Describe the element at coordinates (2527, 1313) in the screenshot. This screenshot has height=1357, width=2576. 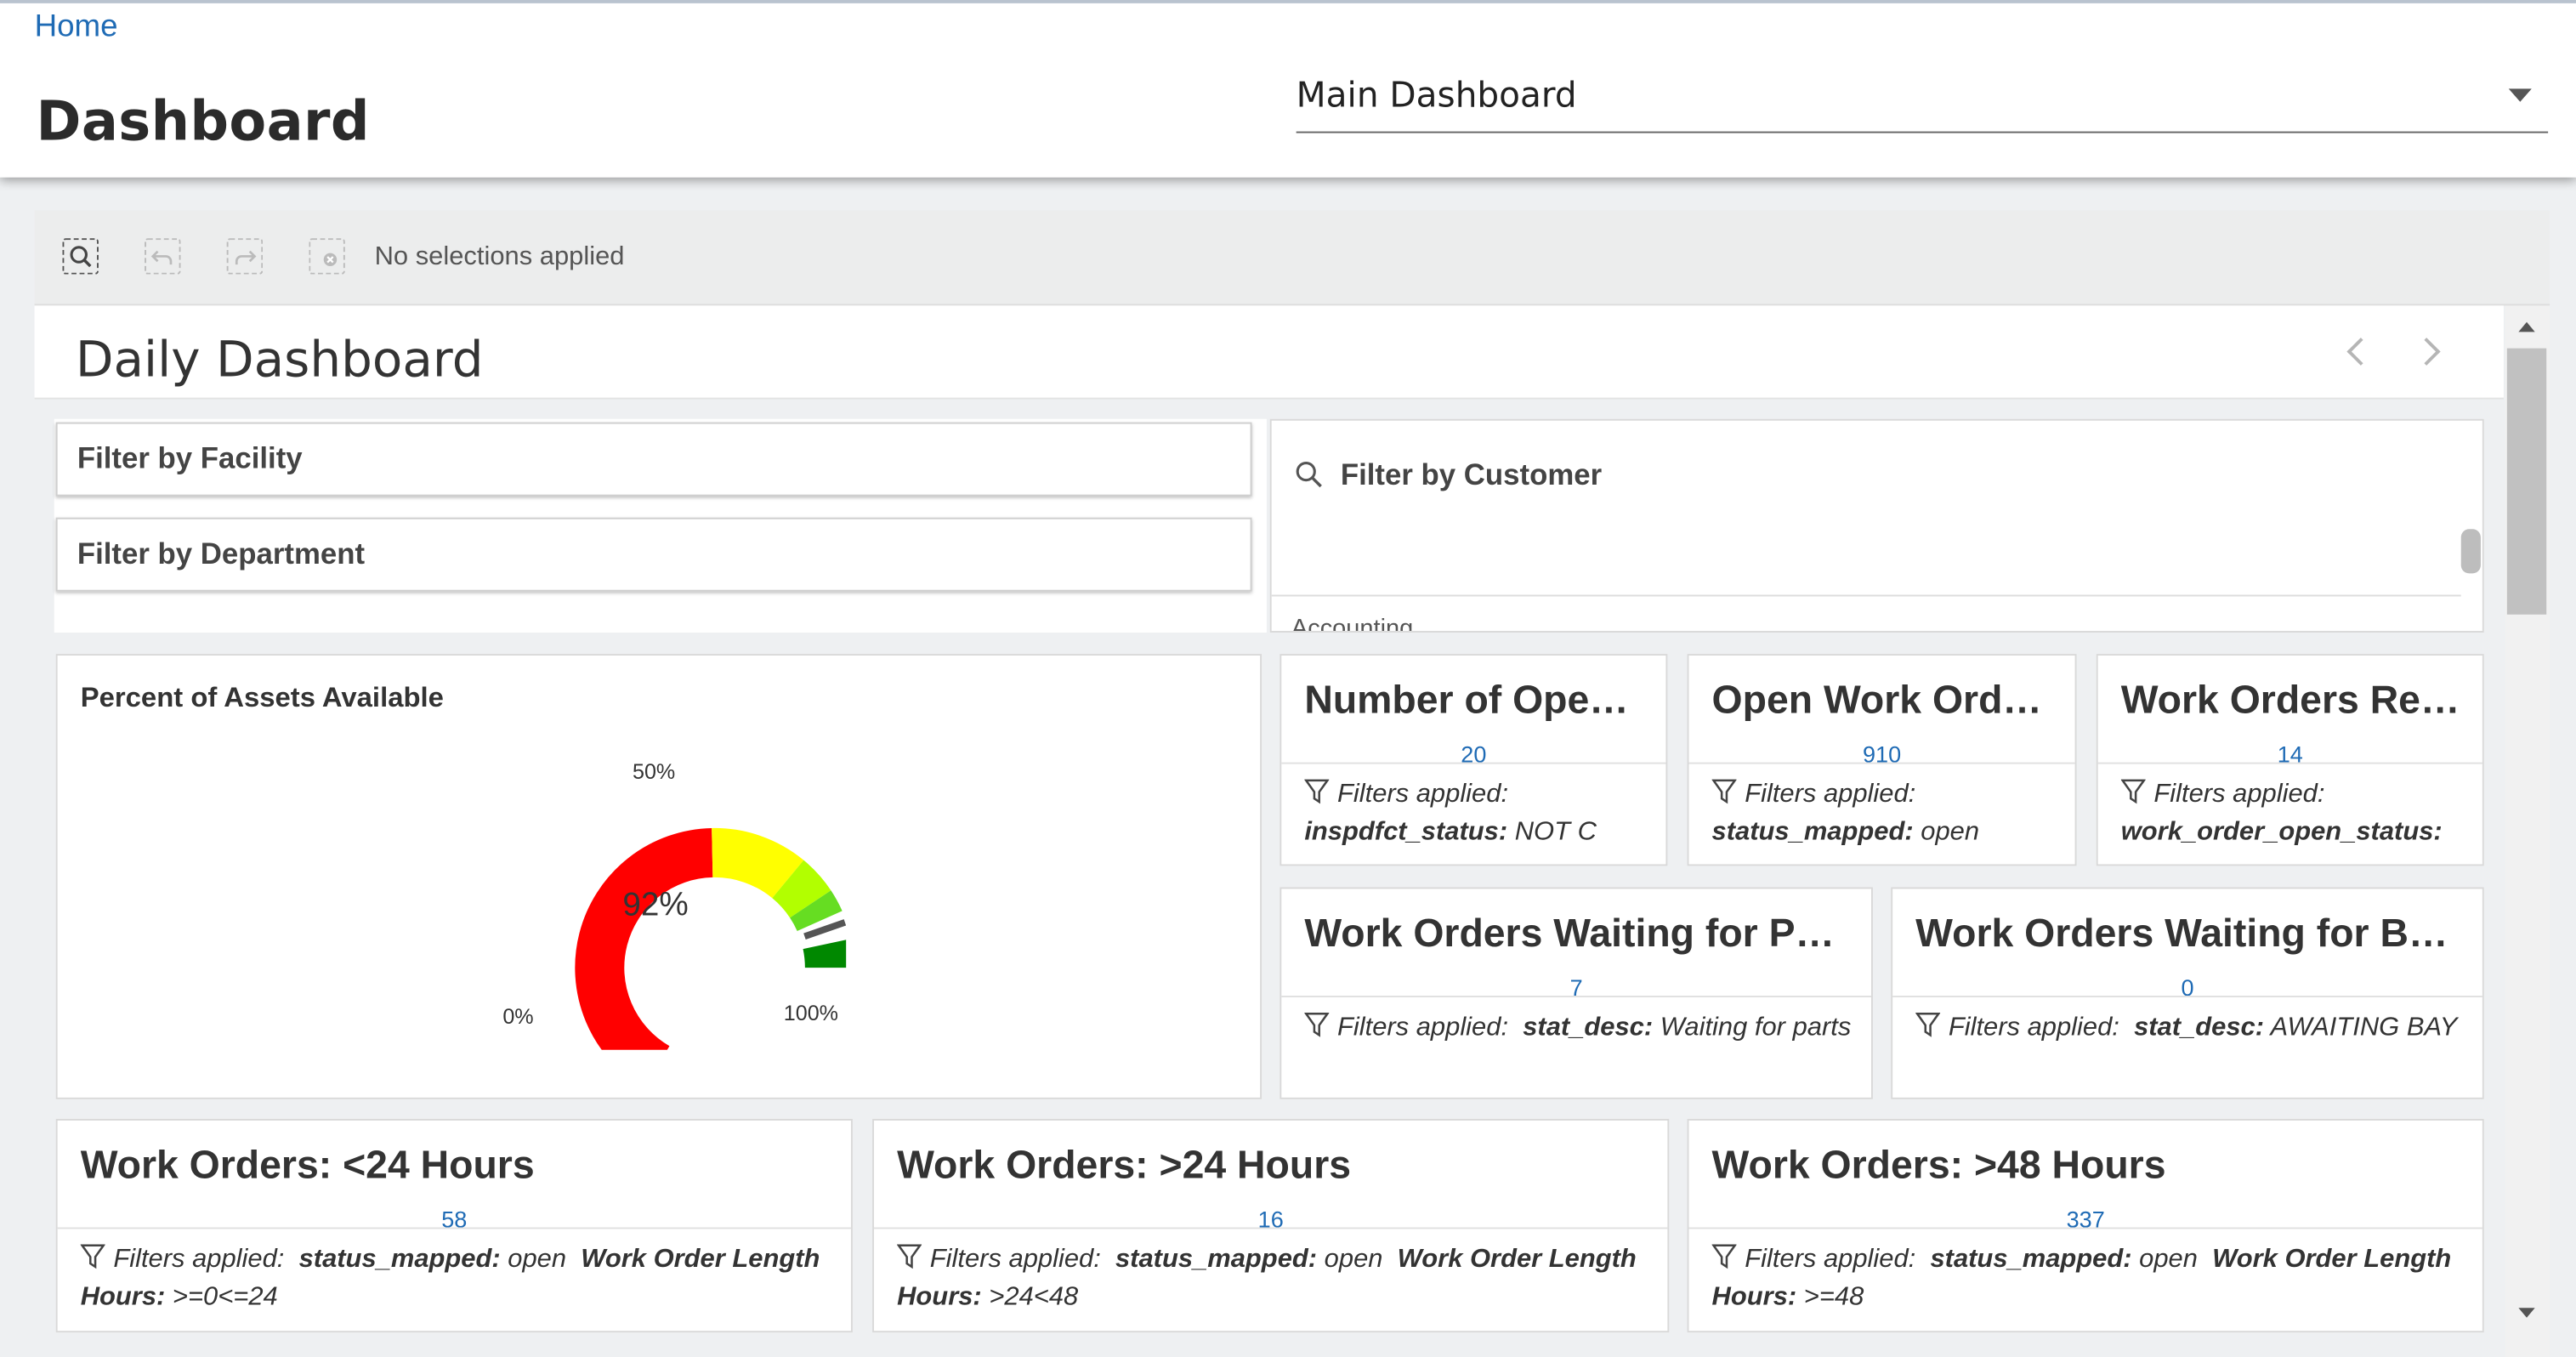
I see `scroll-down-icon` at that location.